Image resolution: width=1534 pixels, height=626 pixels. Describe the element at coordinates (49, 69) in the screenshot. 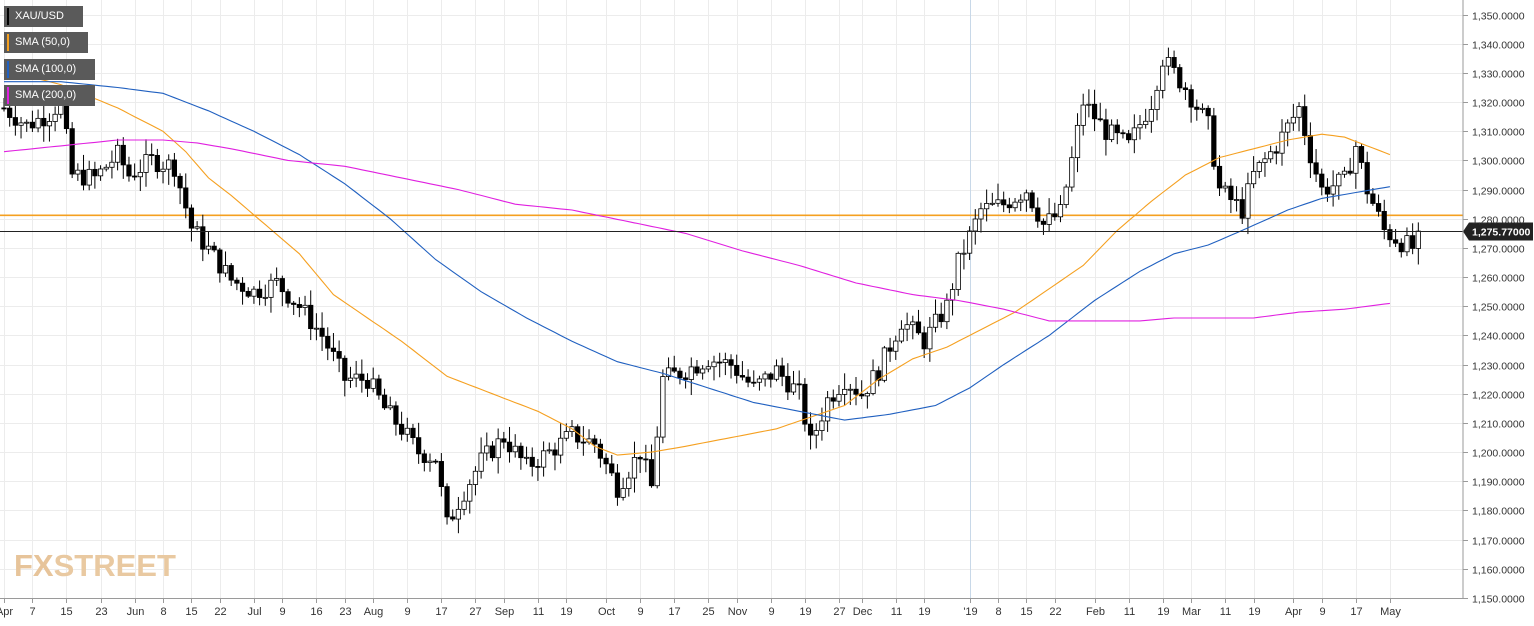

I see `legend-item-sma-100: SMA (100,0)` at that location.